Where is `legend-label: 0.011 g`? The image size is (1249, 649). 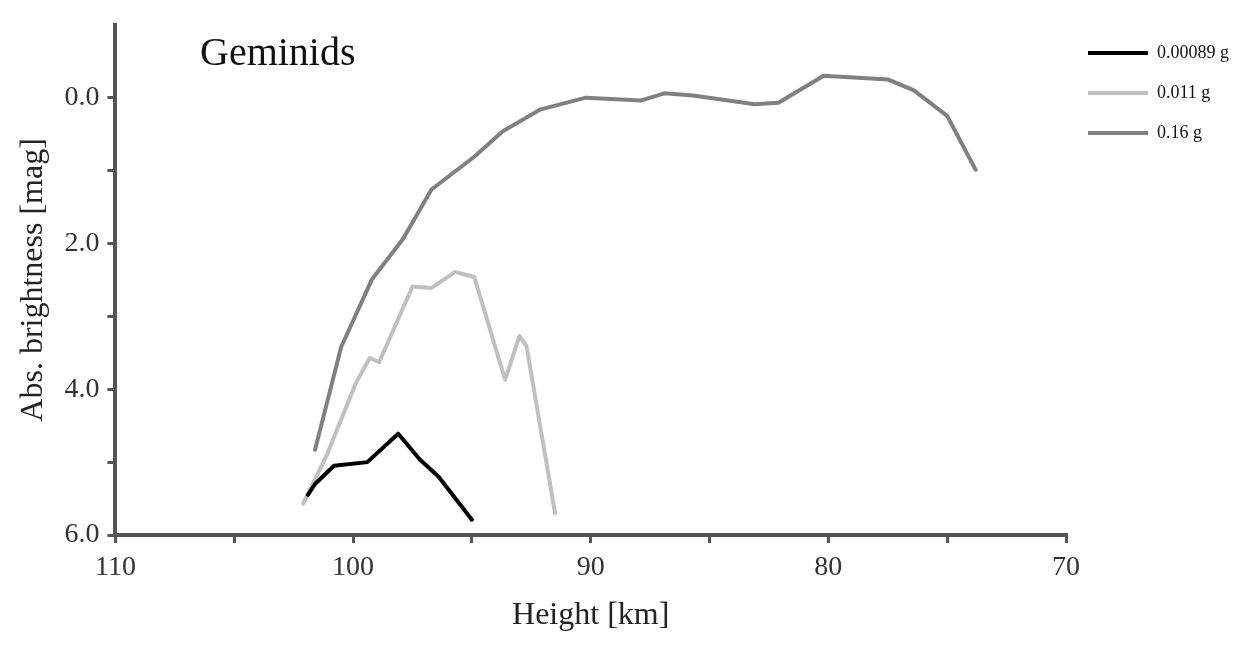 legend-label: 0.011 g is located at coordinates (1184, 91).